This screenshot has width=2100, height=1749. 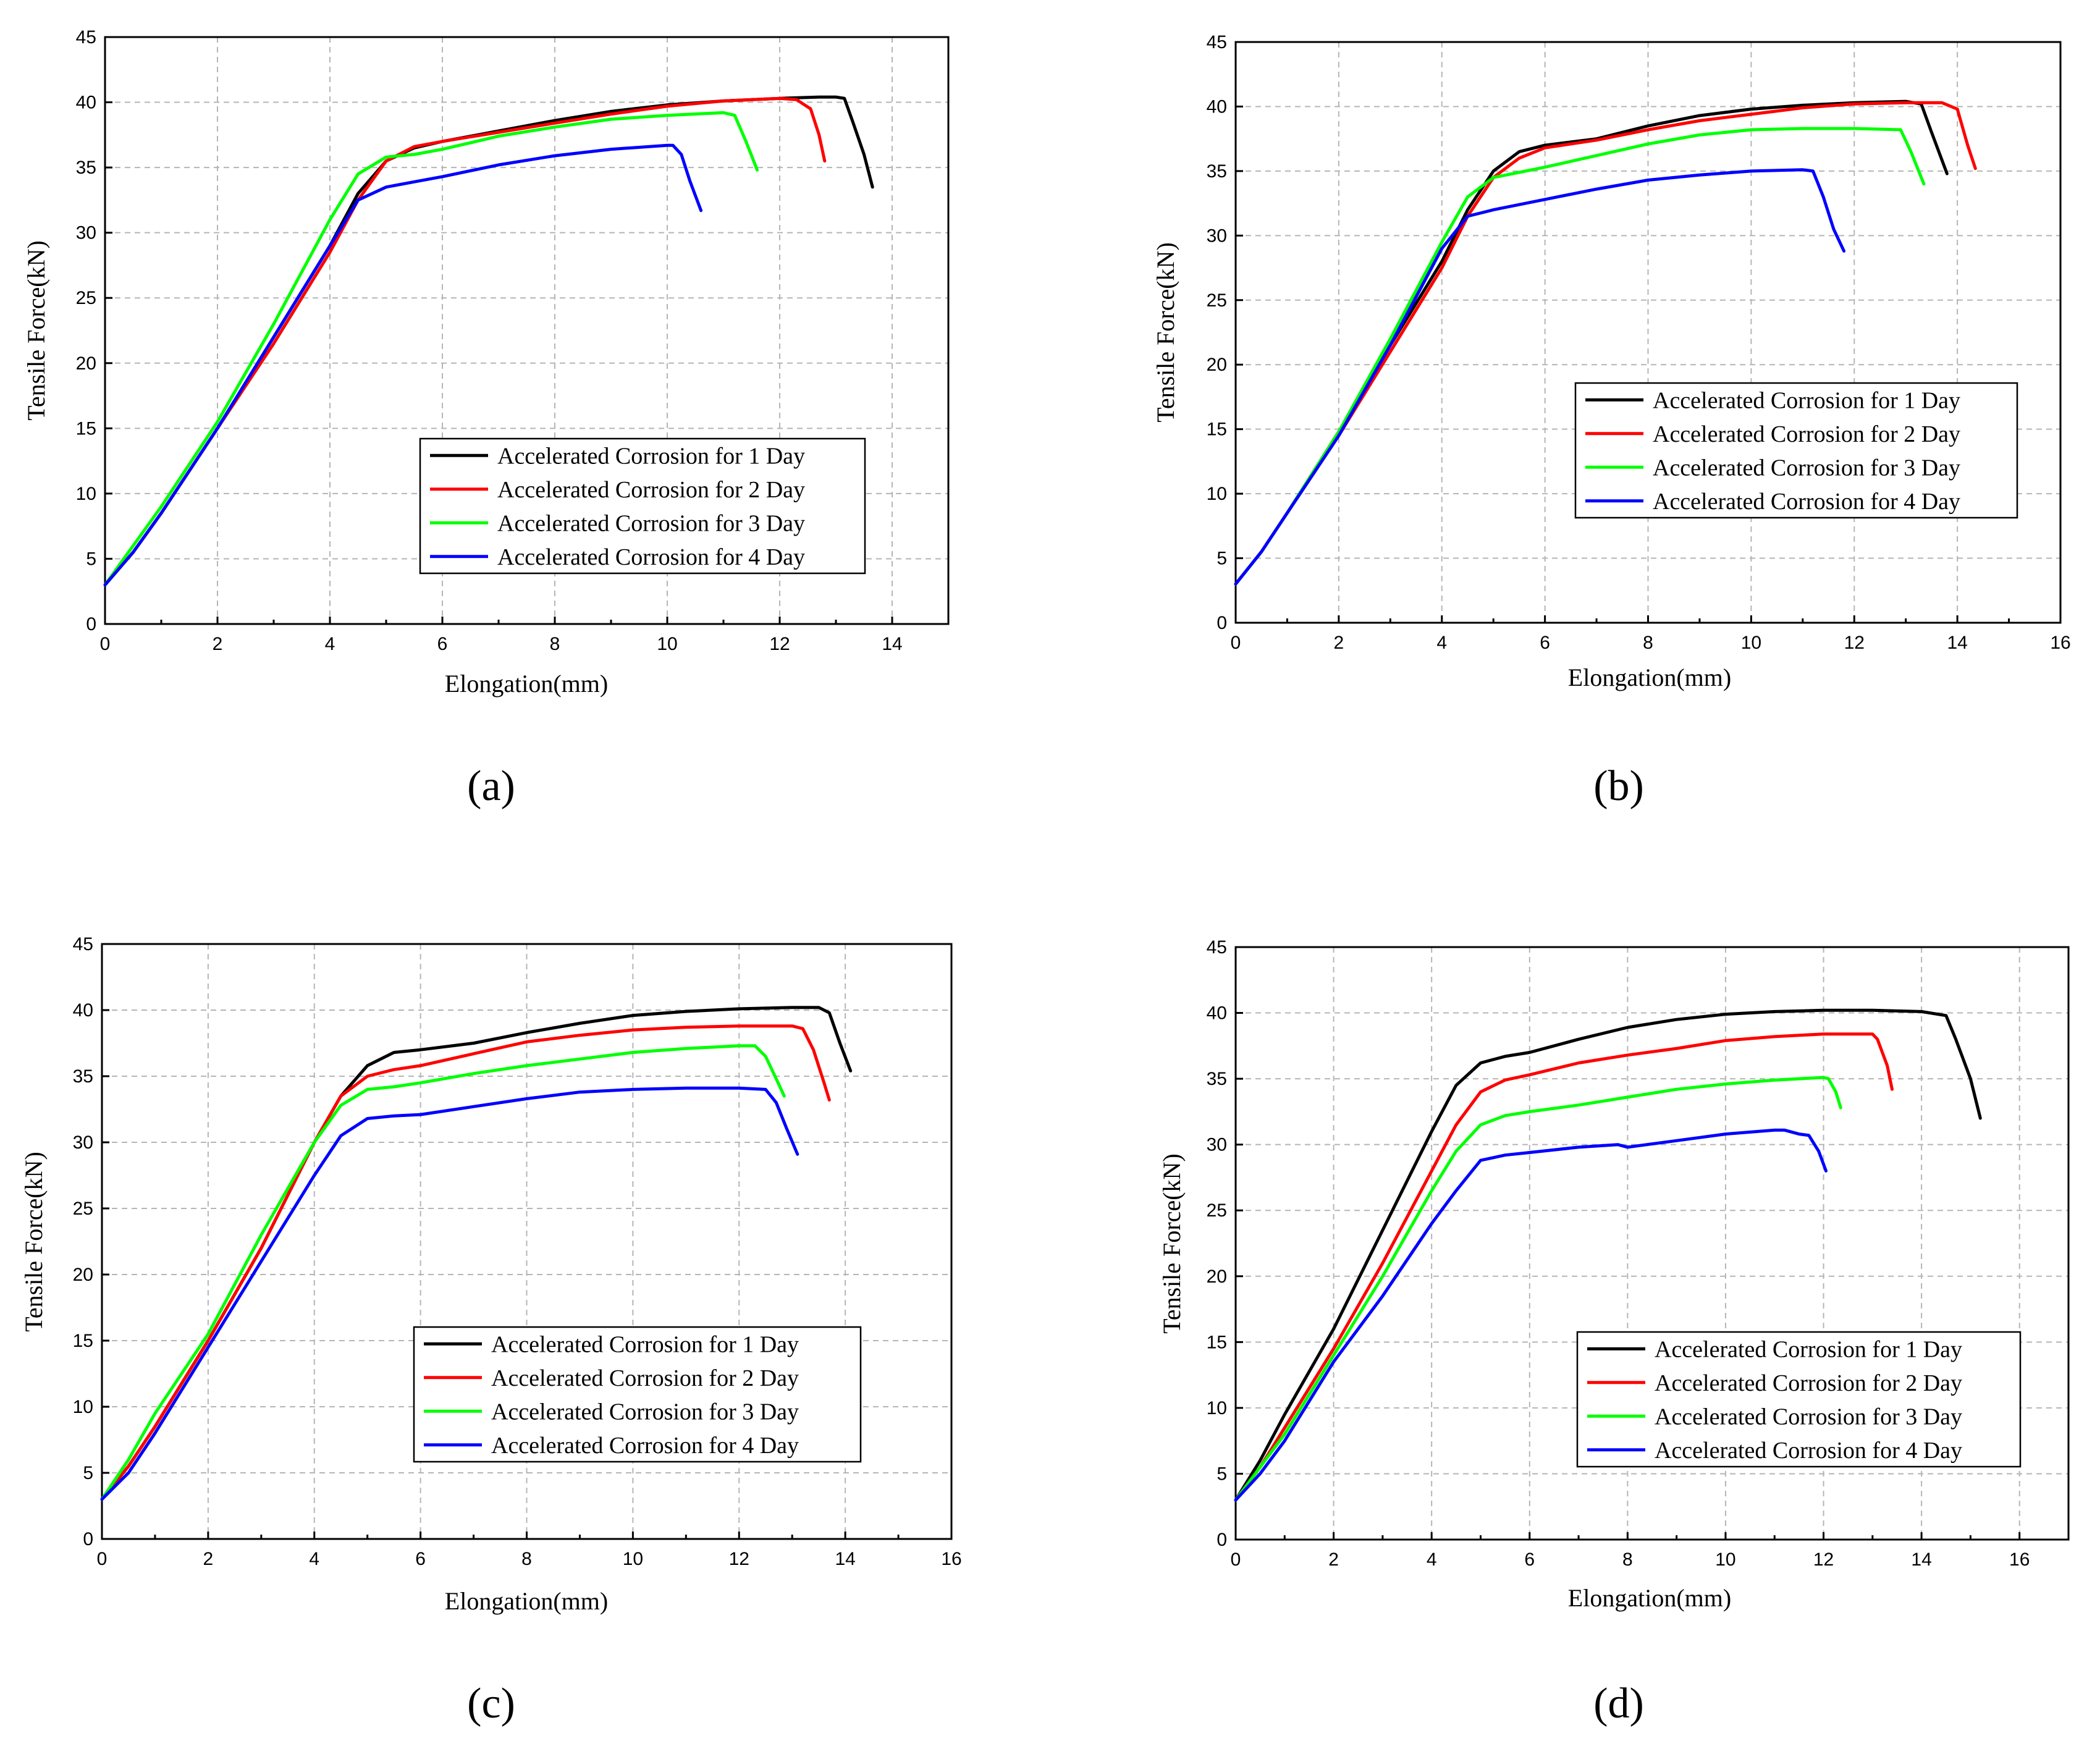 What do you see at coordinates (1618, 1703) in the screenshot?
I see `panel-label: (d)` at bounding box center [1618, 1703].